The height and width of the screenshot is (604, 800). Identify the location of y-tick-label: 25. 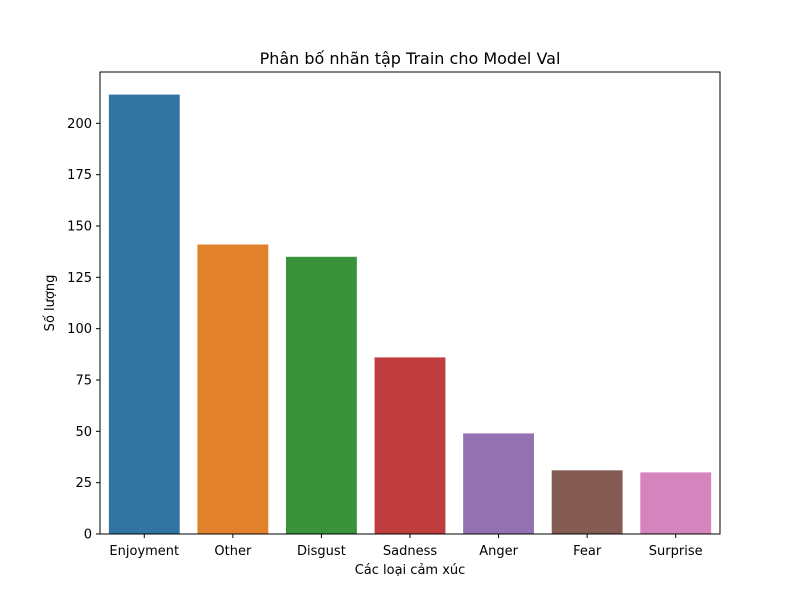
(83, 483).